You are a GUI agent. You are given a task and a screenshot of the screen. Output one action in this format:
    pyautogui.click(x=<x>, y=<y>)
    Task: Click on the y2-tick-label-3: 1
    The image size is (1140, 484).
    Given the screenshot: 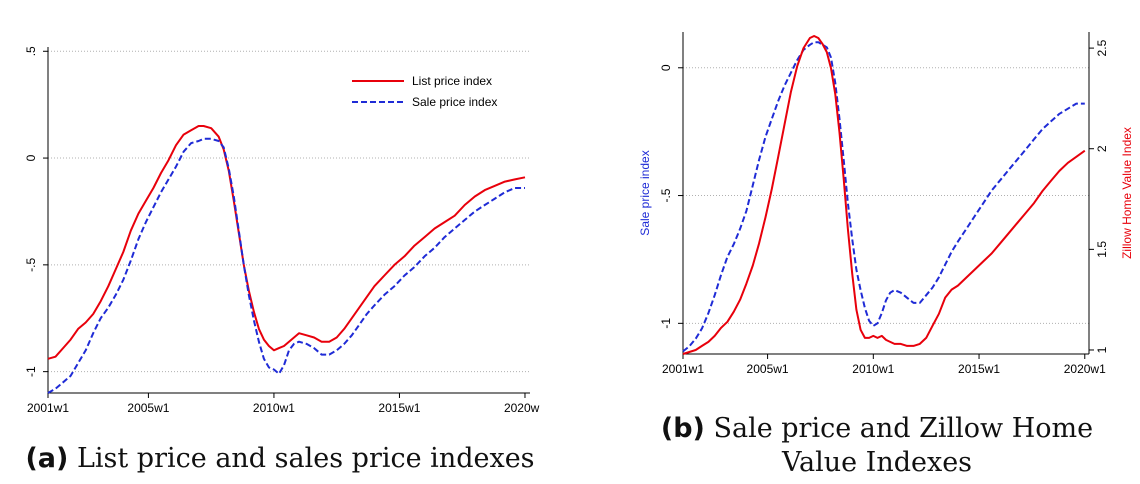 What is the action you would take?
    pyautogui.click(x=1102, y=349)
    